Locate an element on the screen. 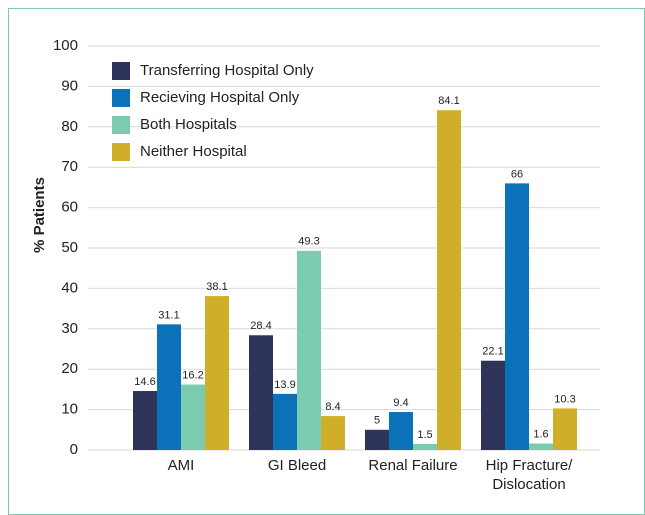 The image size is (645, 515). x-tick-label: AMI is located at coordinates (181, 465).